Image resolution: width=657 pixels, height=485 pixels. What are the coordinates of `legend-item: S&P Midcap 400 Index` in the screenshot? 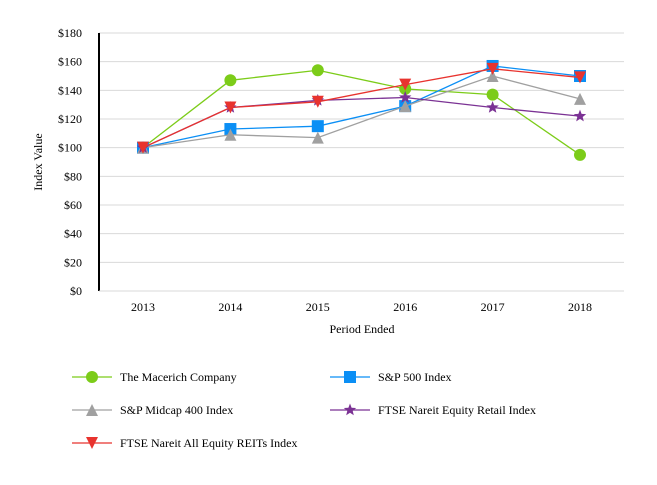 It's located at (152, 410).